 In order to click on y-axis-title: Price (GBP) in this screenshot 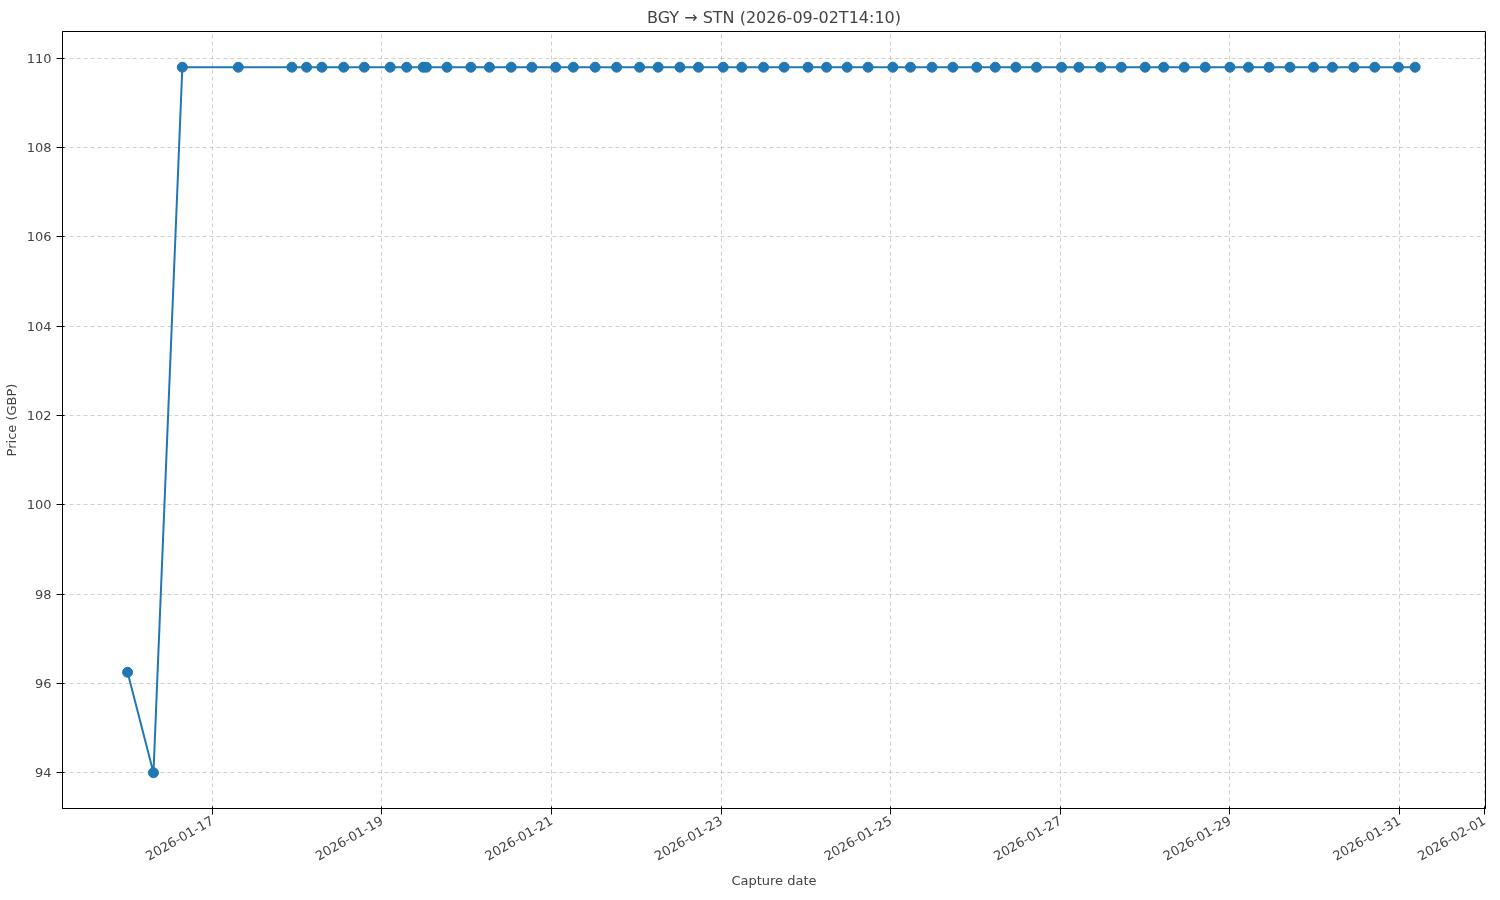, I will do `click(11, 420)`.